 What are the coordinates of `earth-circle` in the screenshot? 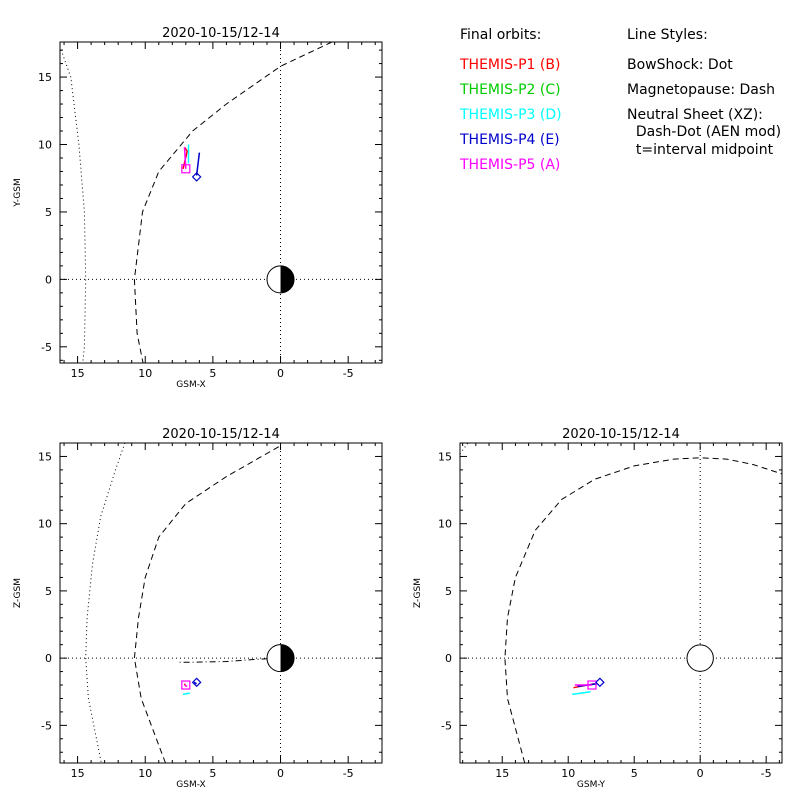 It's located at (700, 658).